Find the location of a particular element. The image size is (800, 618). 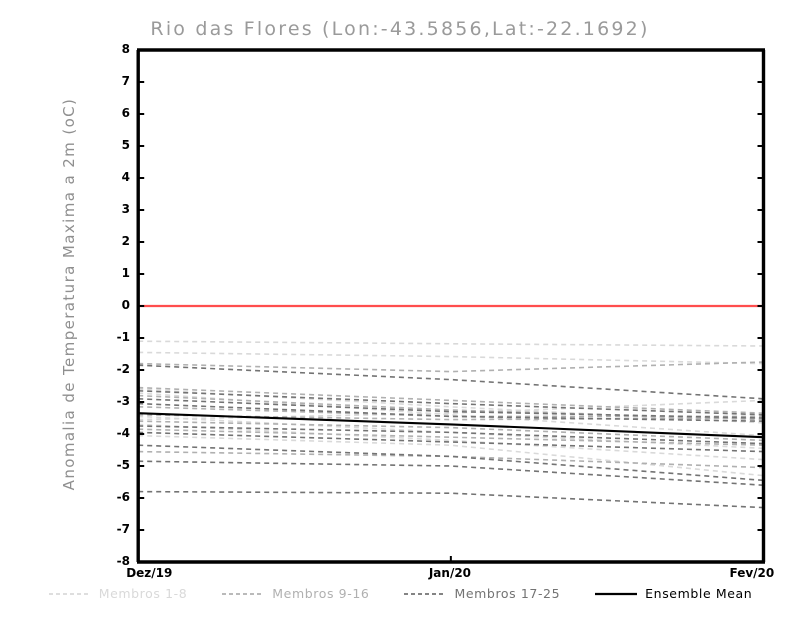

y-tick-label: 0 is located at coordinates (125, 305).